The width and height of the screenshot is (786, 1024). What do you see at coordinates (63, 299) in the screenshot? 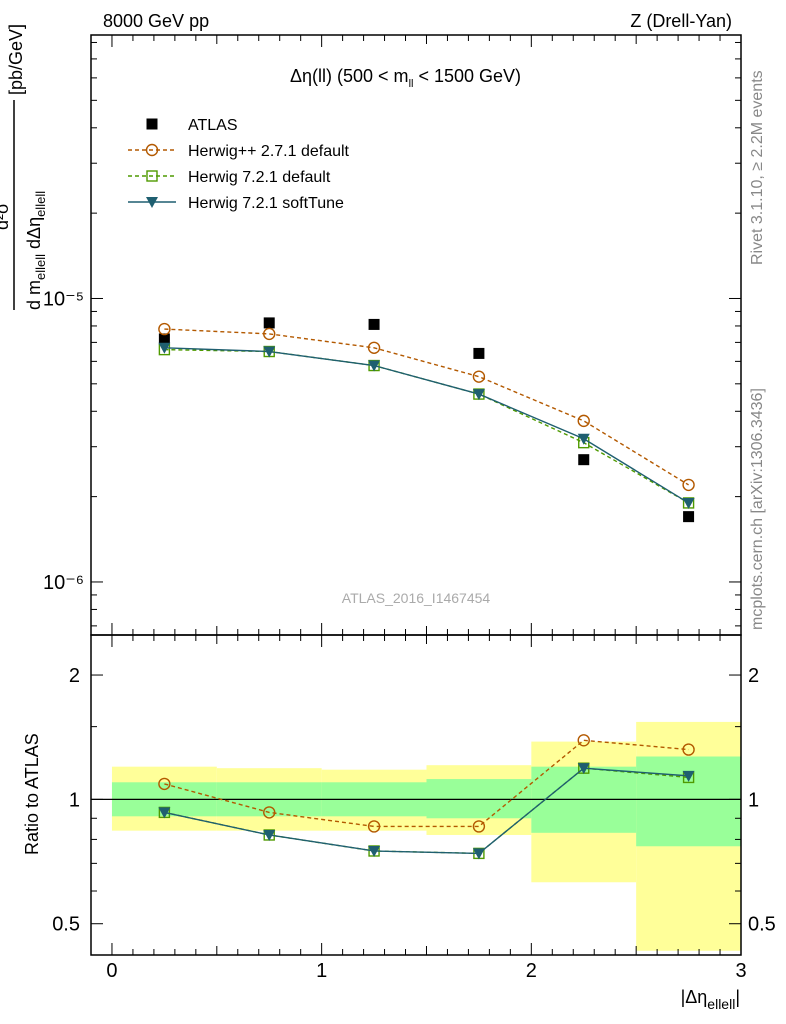
I see `y-tick-label: 10⁻⁵` at bounding box center [63, 299].